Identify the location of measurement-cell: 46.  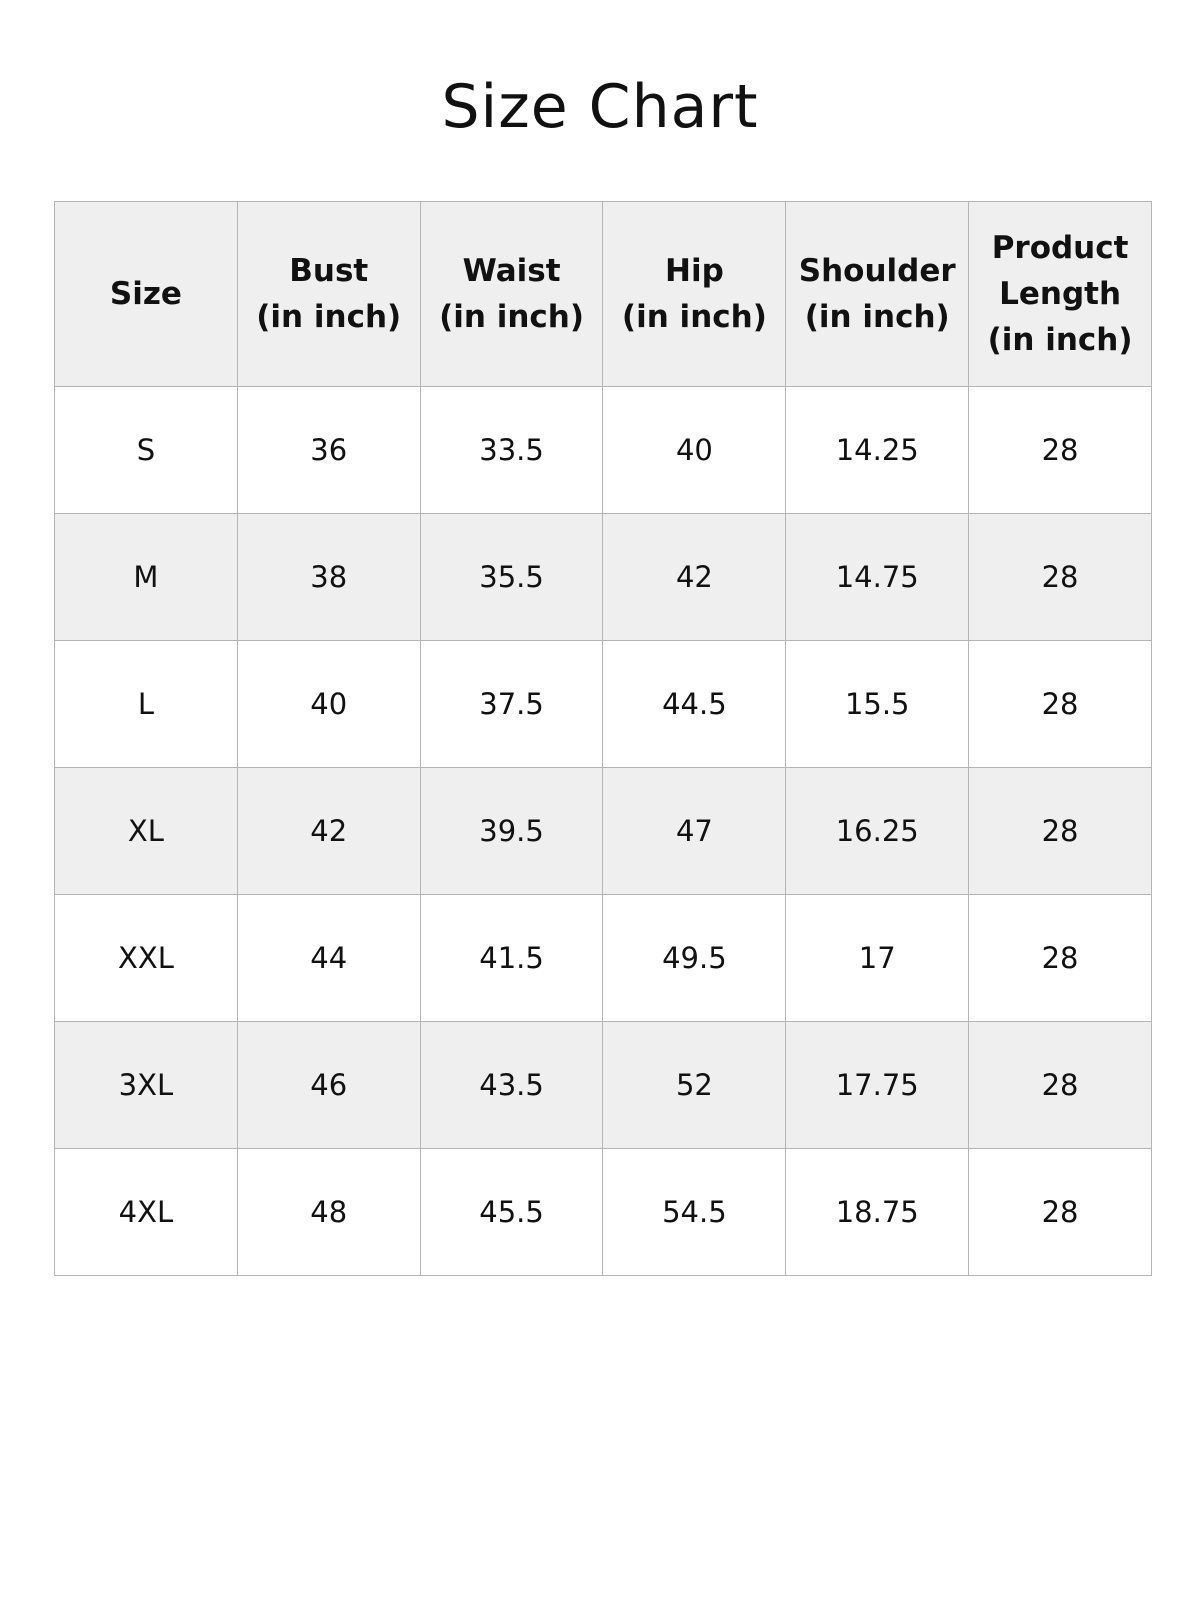
(328, 1085).